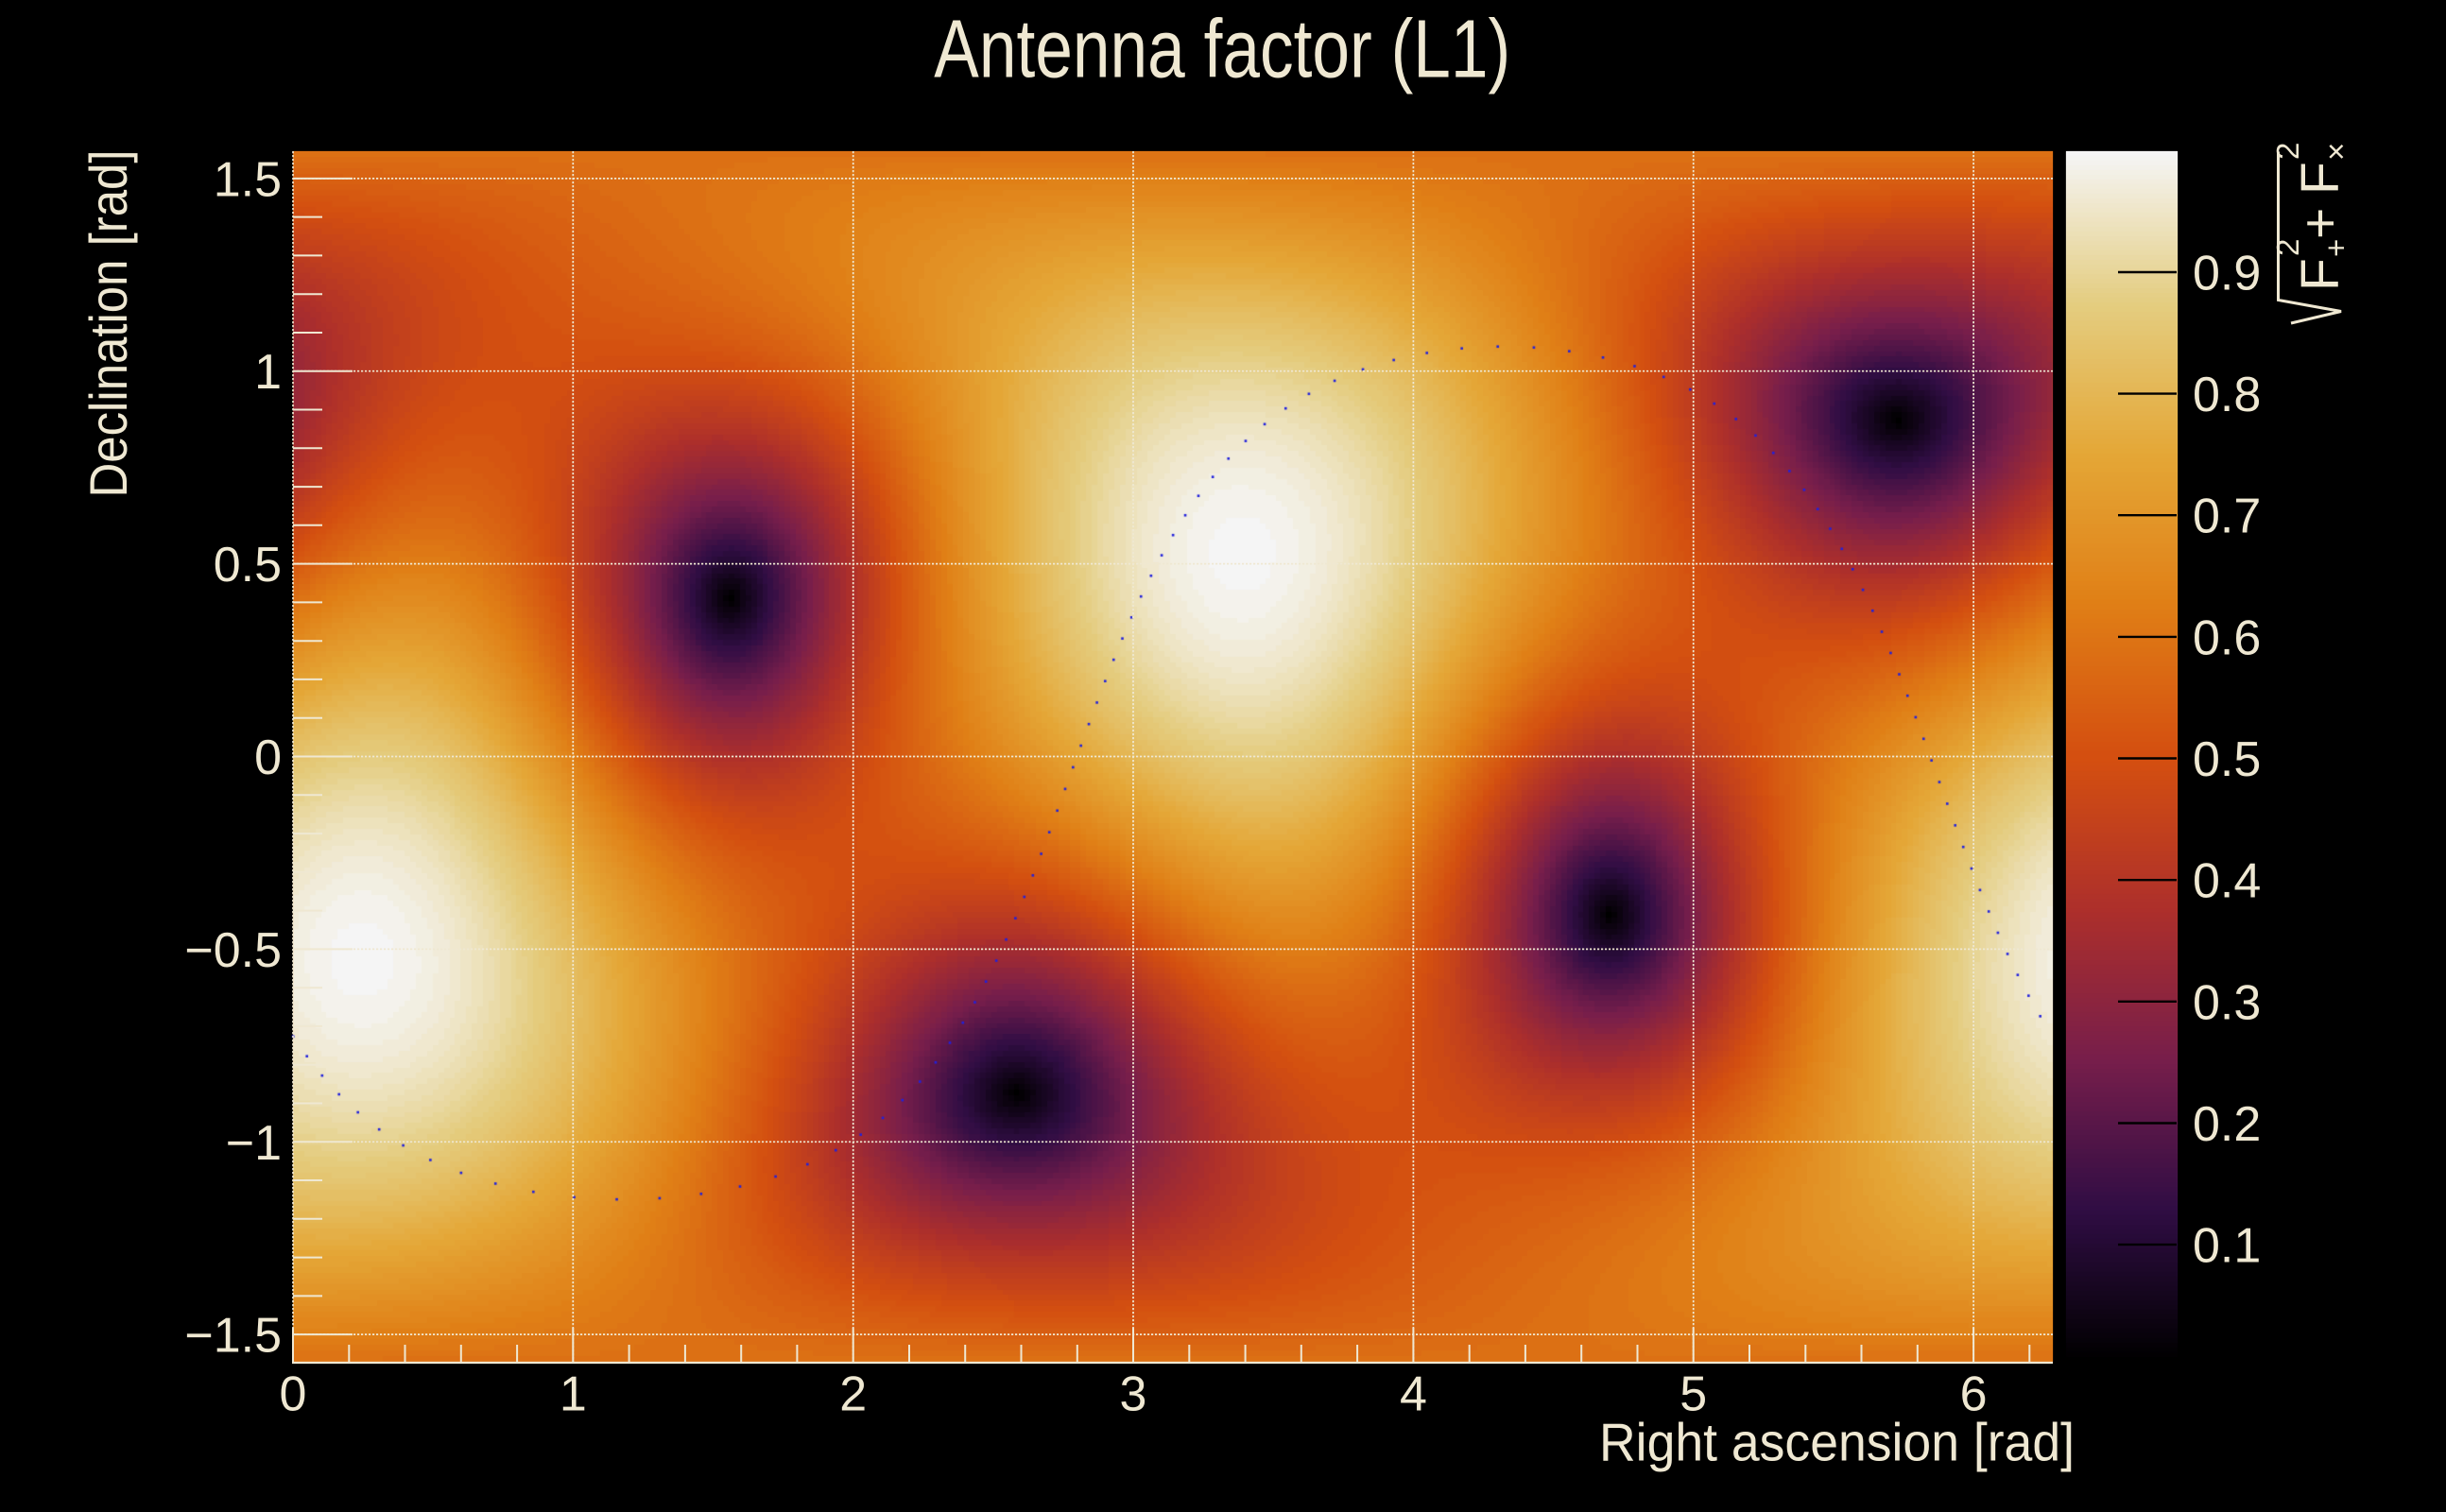  I want to click on svg-text: 2, so click(853, 1394).